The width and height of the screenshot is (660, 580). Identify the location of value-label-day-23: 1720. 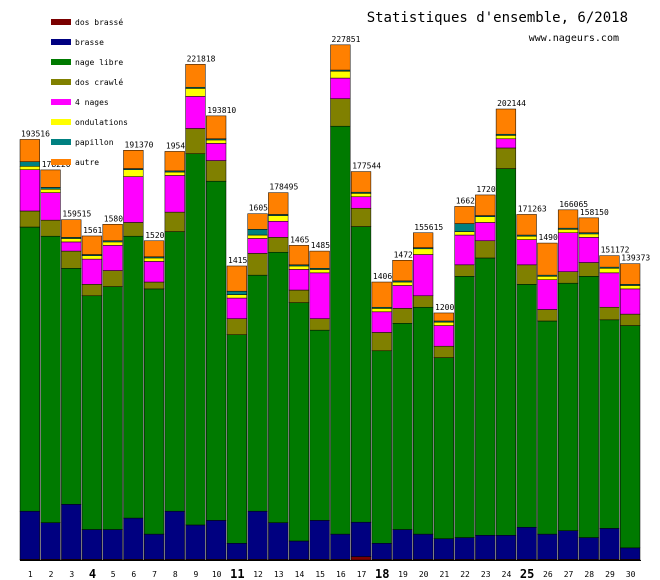
(485, 189).